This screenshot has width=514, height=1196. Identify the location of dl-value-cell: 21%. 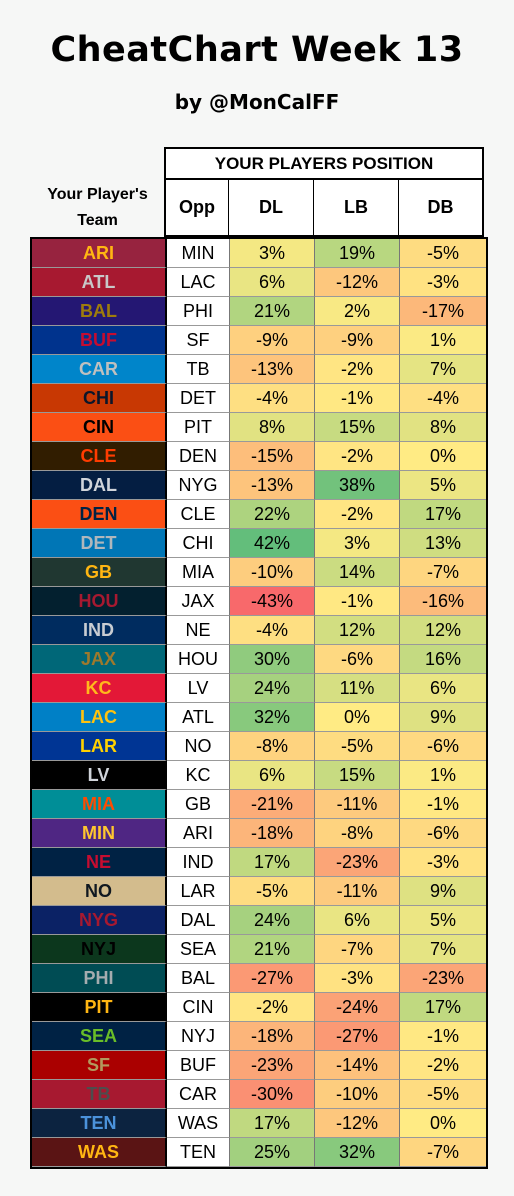
(272, 311).